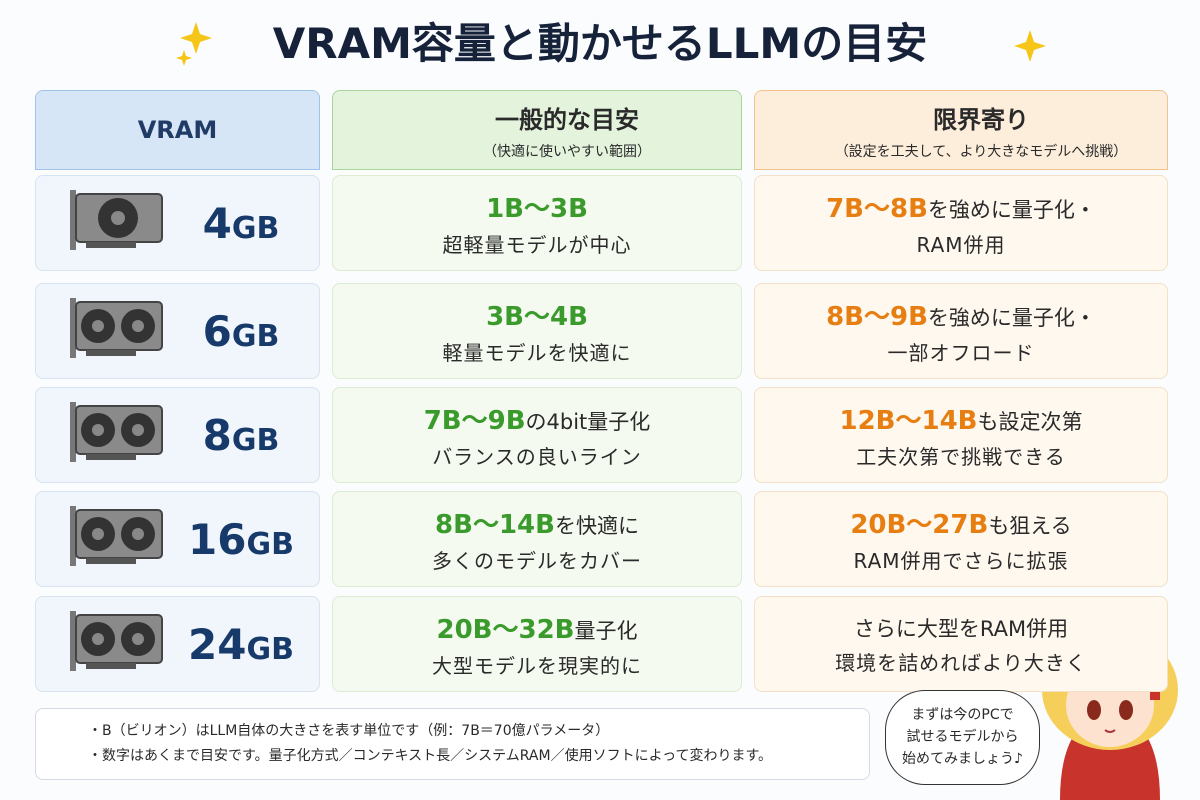 Image resolution: width=1200 pixels, height=800 pixels. I want to click on line: 多くのモデルをカバー, so click(537, 561).